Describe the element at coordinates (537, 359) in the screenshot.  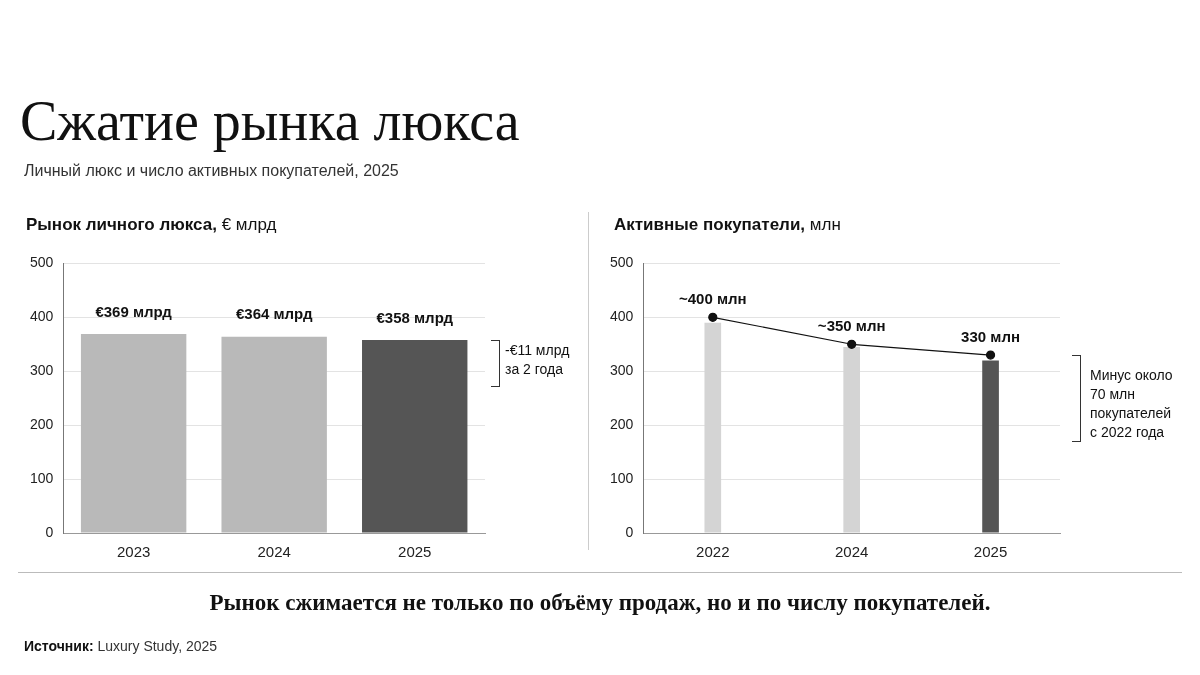
I see `text: -€11 млрд за 2 года` at that location.